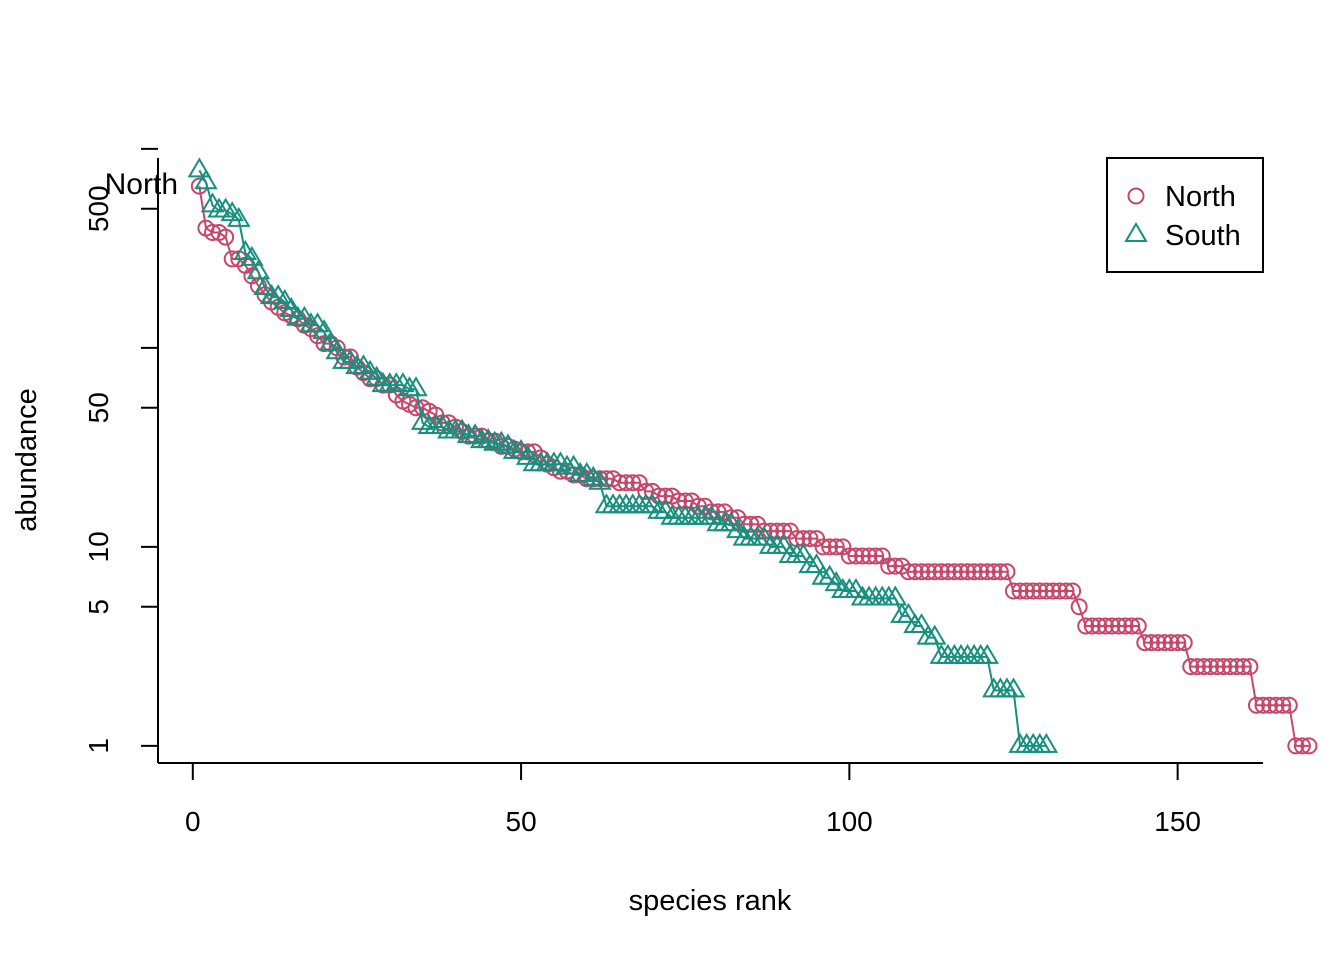 This screenshot has width=1344, height=960. I want to click on y-tick-label: 10, so click(98, 546).